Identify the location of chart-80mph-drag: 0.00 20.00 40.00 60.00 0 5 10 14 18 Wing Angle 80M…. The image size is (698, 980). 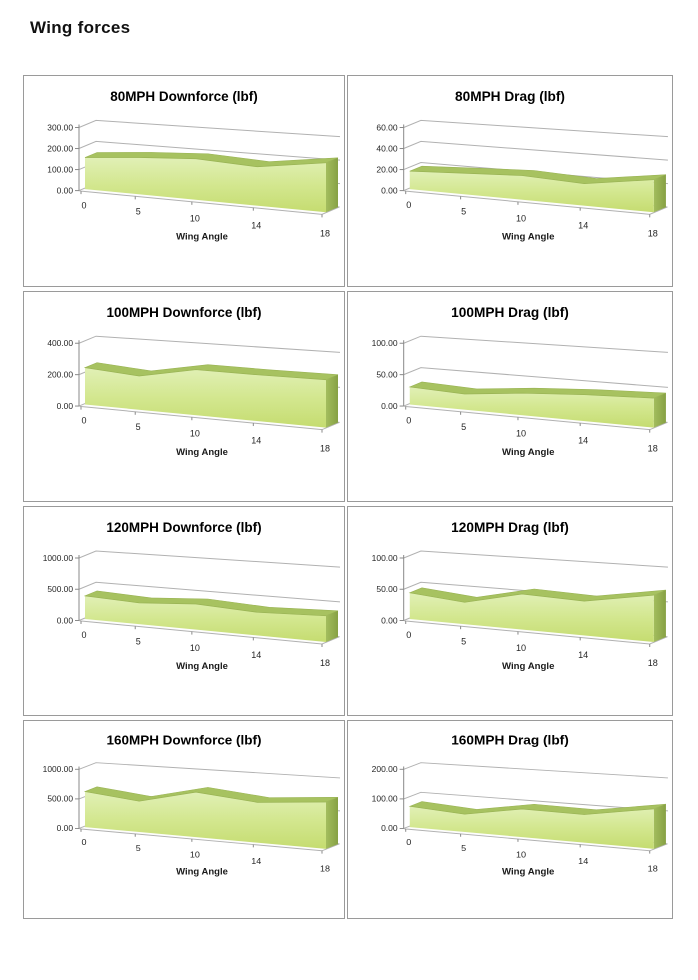
(510, 181).